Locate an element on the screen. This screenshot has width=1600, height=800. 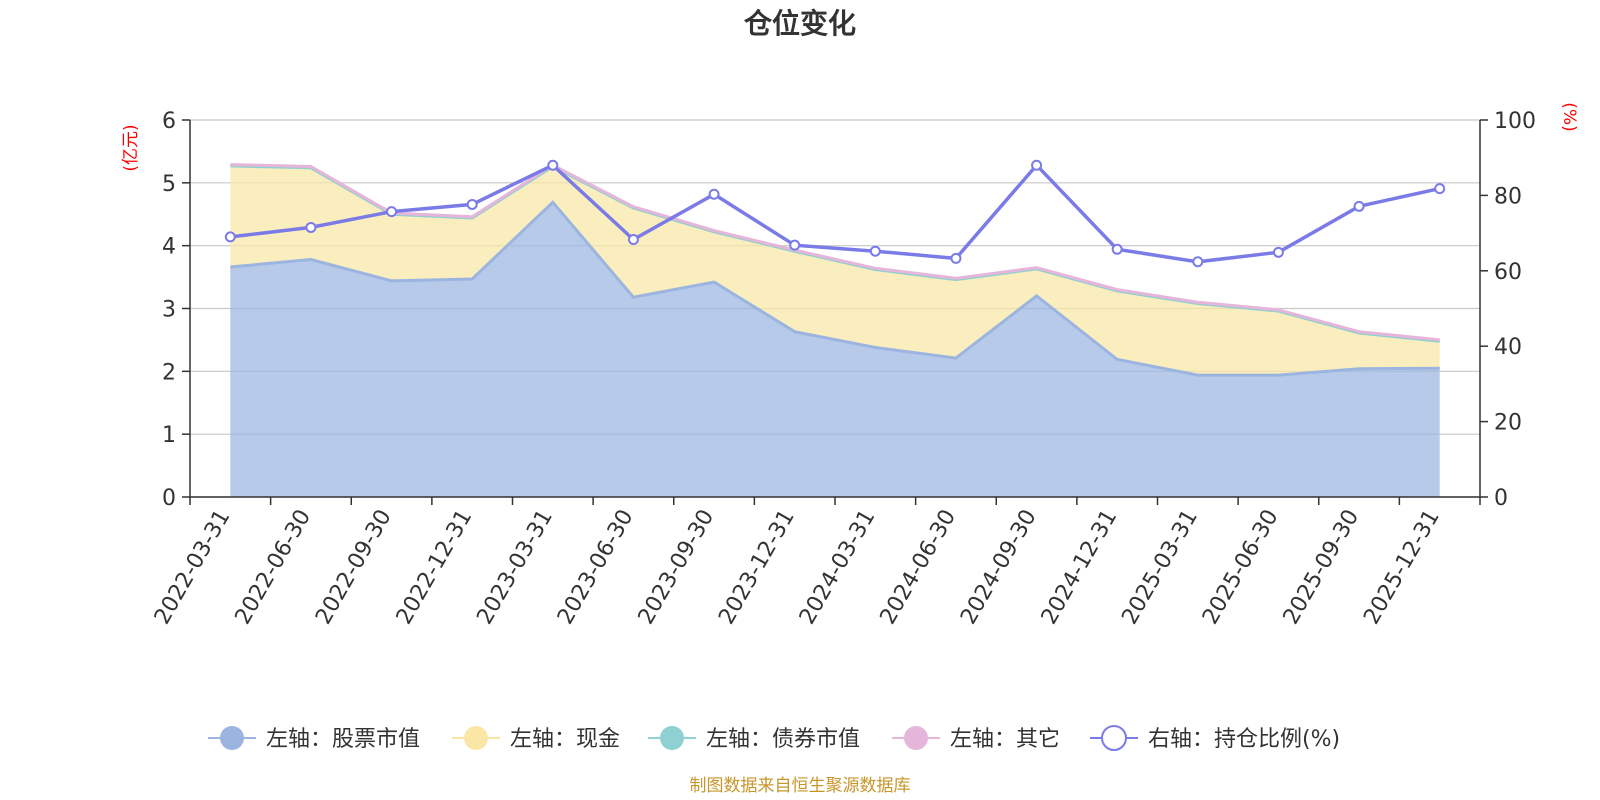
left-axis-unit-label: (亿元) is located at coordinates (131, 147).